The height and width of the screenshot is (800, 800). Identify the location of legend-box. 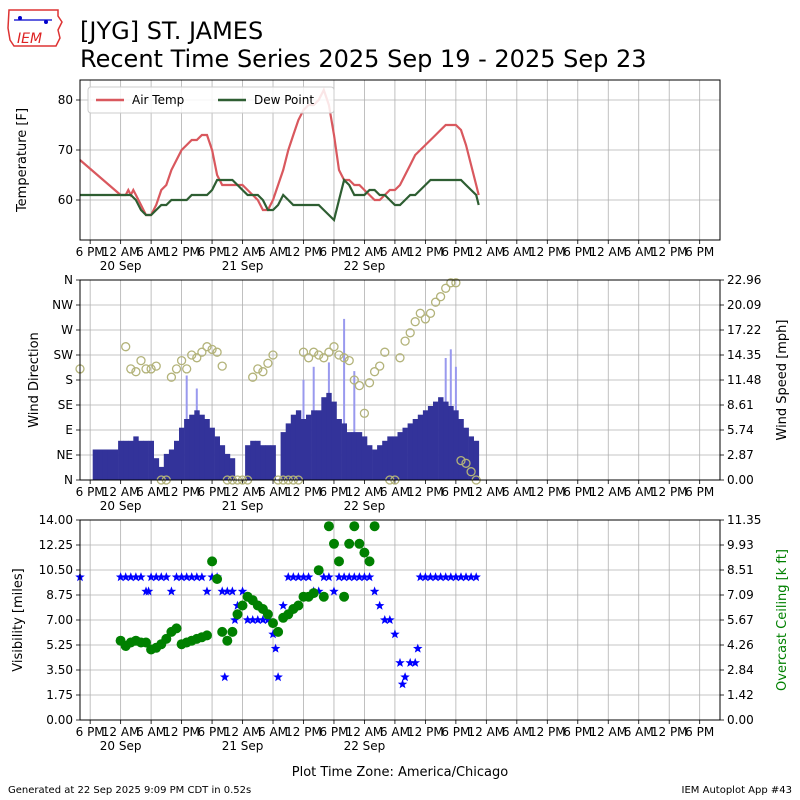
(211, 100).